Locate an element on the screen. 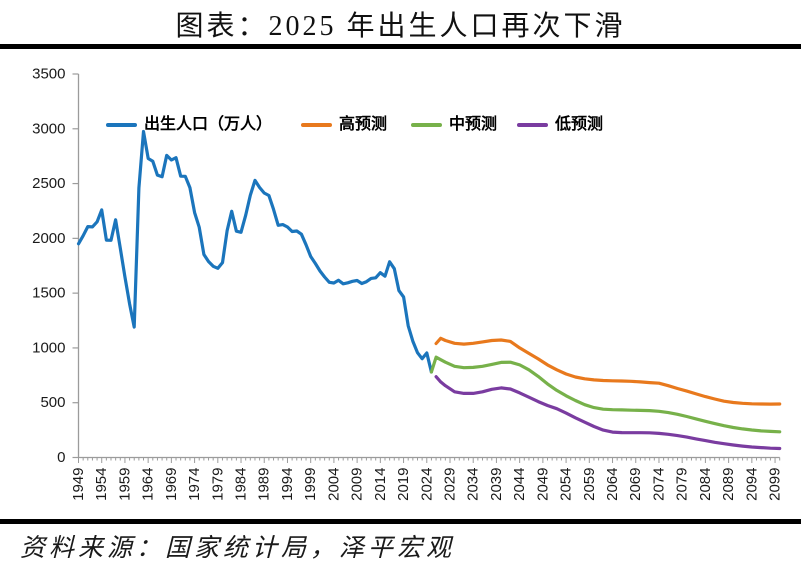 The height and width of the screenshot is (573, 801). x-tick-label: 1994 is located at coordinates (287, 484).